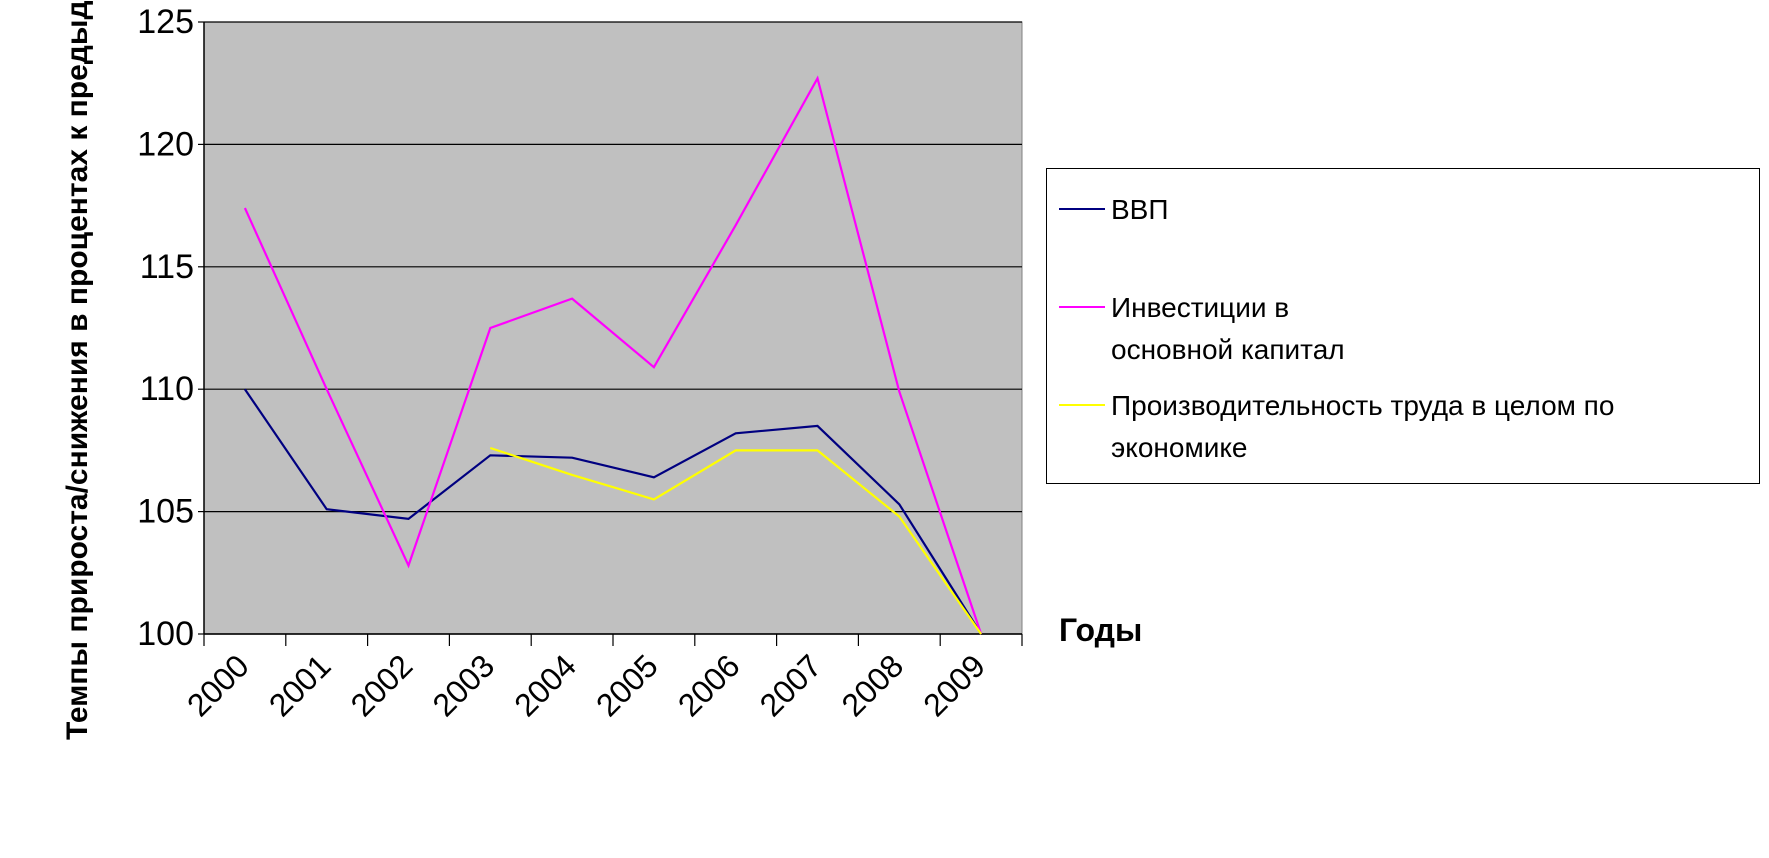 This screenshot has height=858, width=1769. Describe the element at coordinates (165, 144) in the screenshot. I see `y-tick-label-120: 120` at that location.